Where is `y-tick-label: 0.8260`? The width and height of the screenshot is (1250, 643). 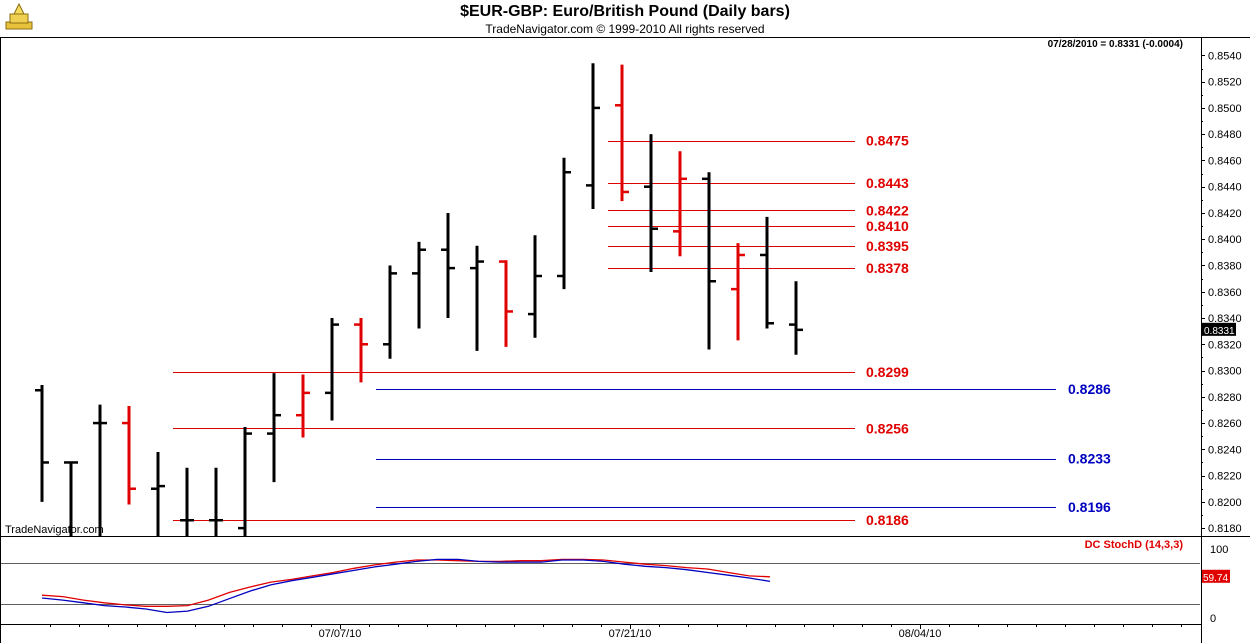
y-tick-label: 0.8260 is located at coordinates (1225, 424).